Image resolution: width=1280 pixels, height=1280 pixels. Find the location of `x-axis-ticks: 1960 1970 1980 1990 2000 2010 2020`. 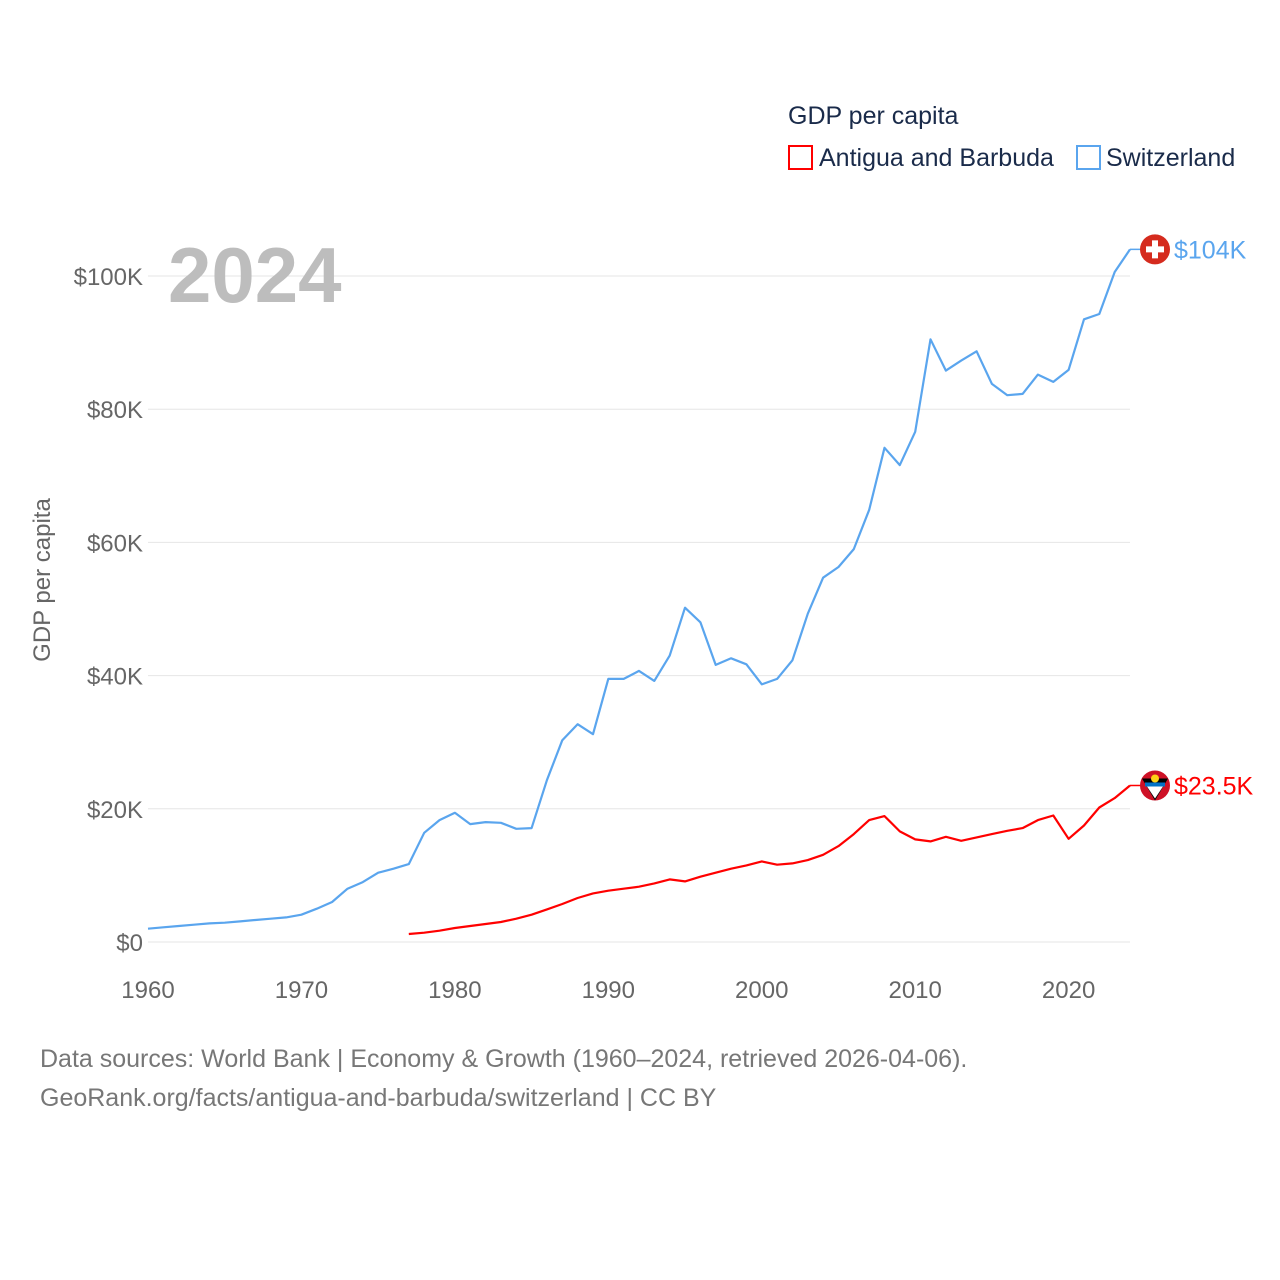

x-axis-ticks: 1960 1970 1980 1990 2000 2010 2020 is located at coordinates (608, 990).